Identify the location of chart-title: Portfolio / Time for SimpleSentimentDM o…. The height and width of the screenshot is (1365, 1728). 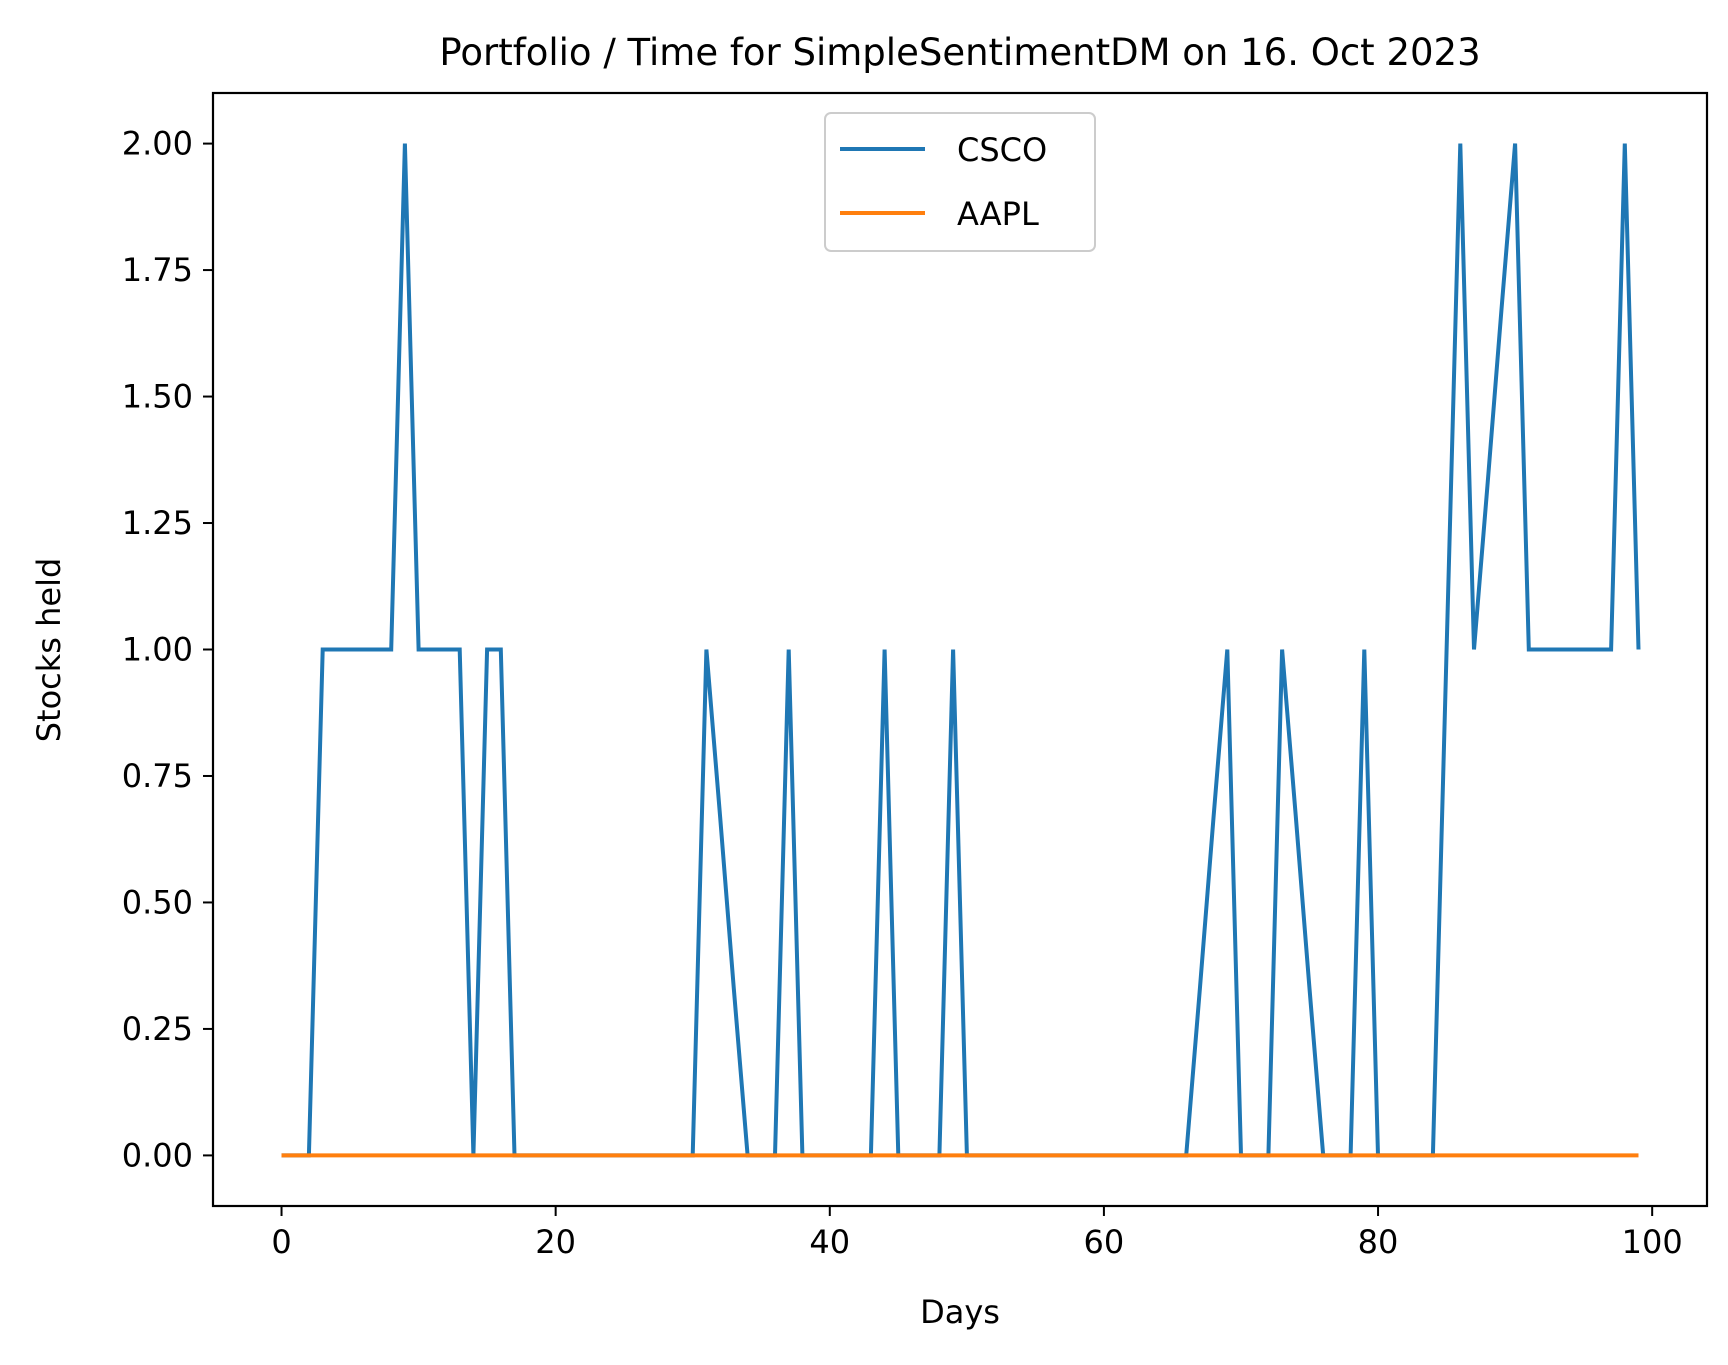
(959, 52).